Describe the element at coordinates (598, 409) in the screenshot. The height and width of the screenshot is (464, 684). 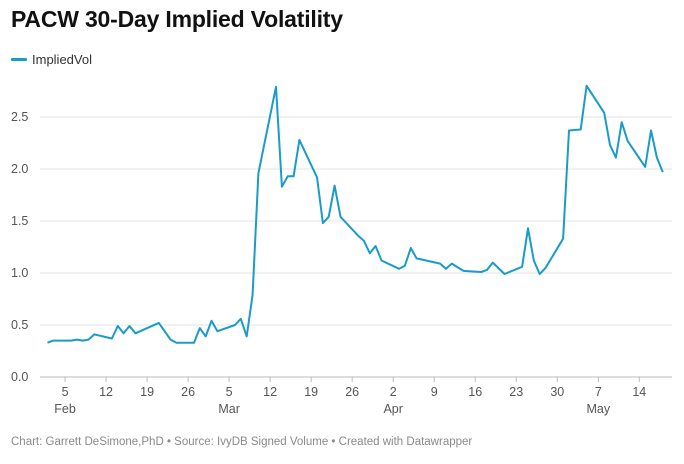
I see `x-month-label: May` at that location.